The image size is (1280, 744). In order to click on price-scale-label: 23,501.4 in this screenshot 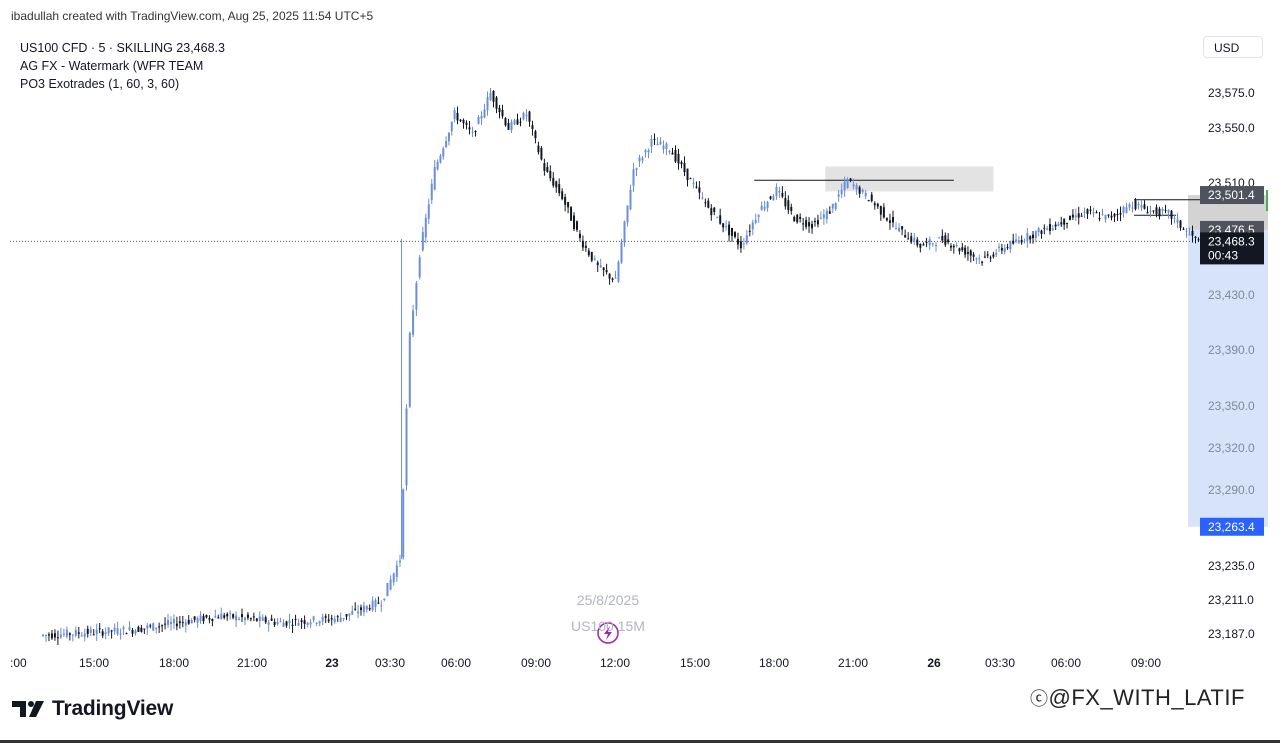, I will do `click(1231, 195)`.